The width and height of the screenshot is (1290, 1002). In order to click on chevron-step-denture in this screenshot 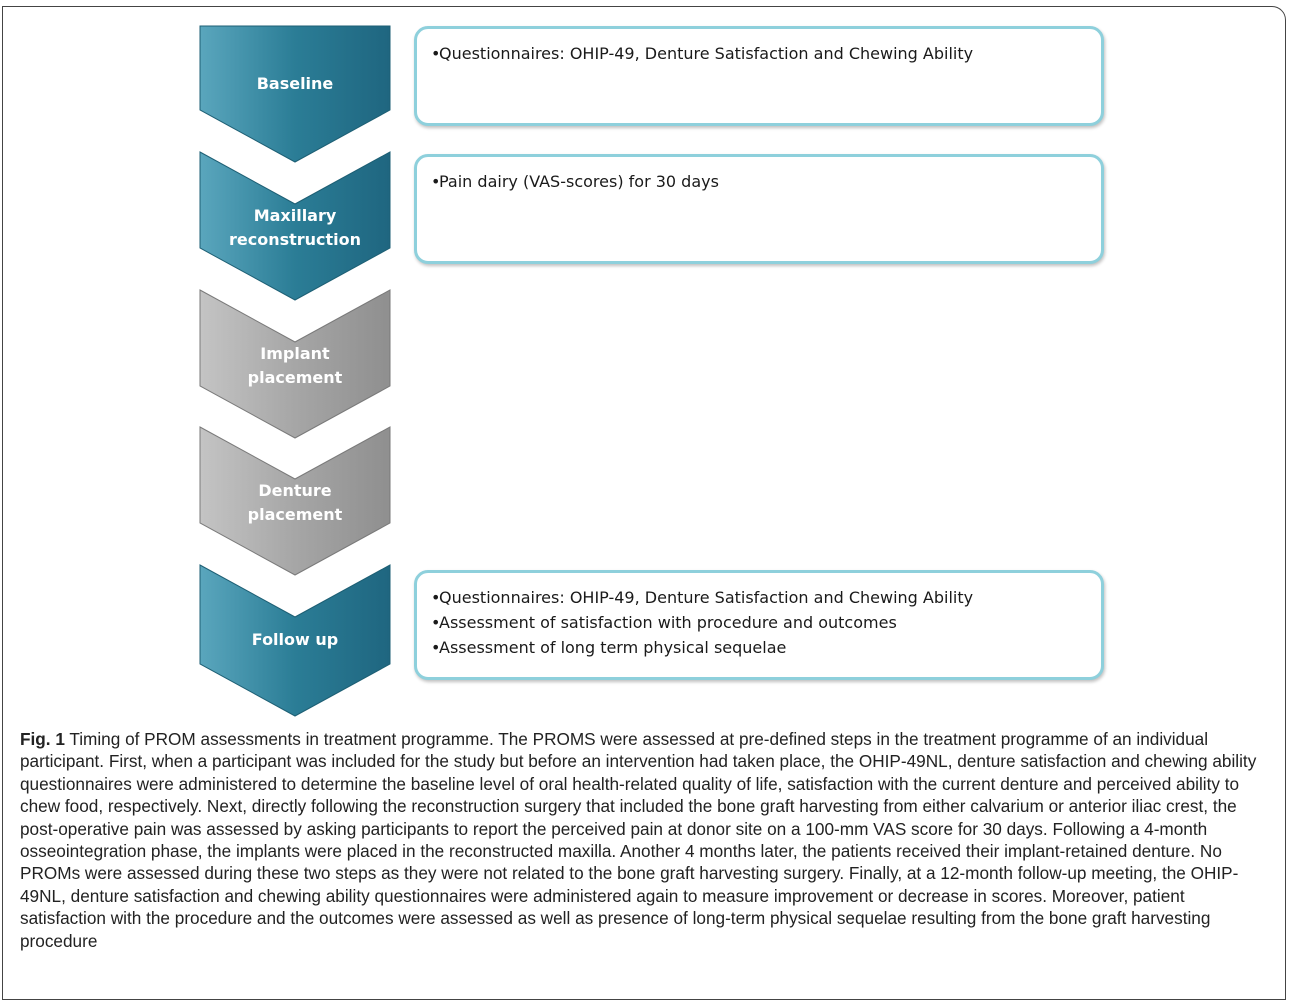, I will do `click(295, 501)`.